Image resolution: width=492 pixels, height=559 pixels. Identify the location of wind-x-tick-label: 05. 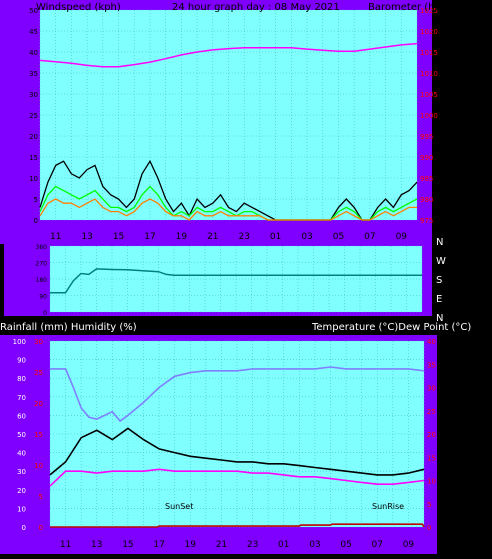
(338, 237).